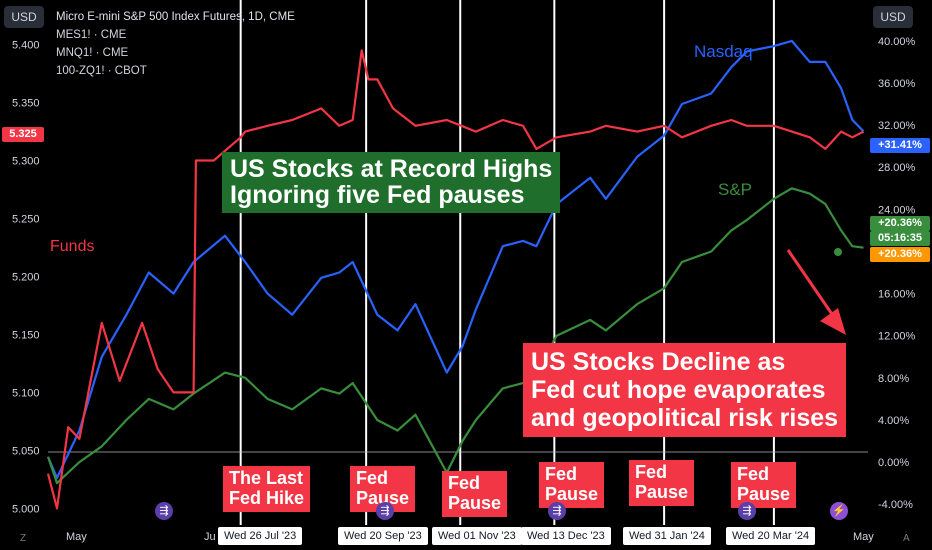 This screenshot has width=932, height=550. What do you see at coordinates (735, 189) in the screenshot?
I see `sp-label: S&P` at bounding box center [735, 189].